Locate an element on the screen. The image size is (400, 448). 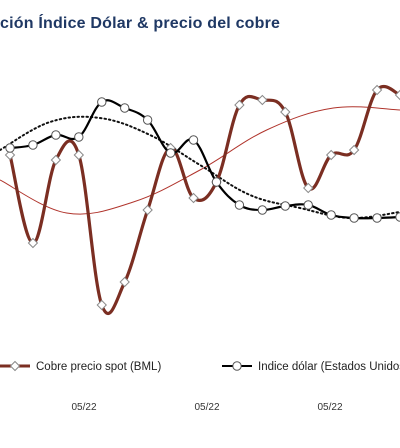
x-tick-label-2: 05/22 is located at coordinates (329, 407).